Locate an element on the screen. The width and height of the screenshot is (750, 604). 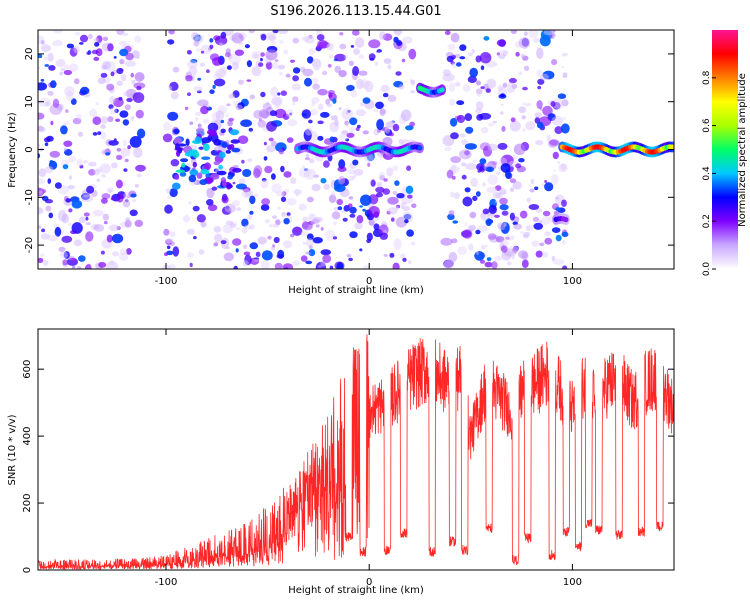
heatmap-tone-cell is located at coordinates (420, 148).